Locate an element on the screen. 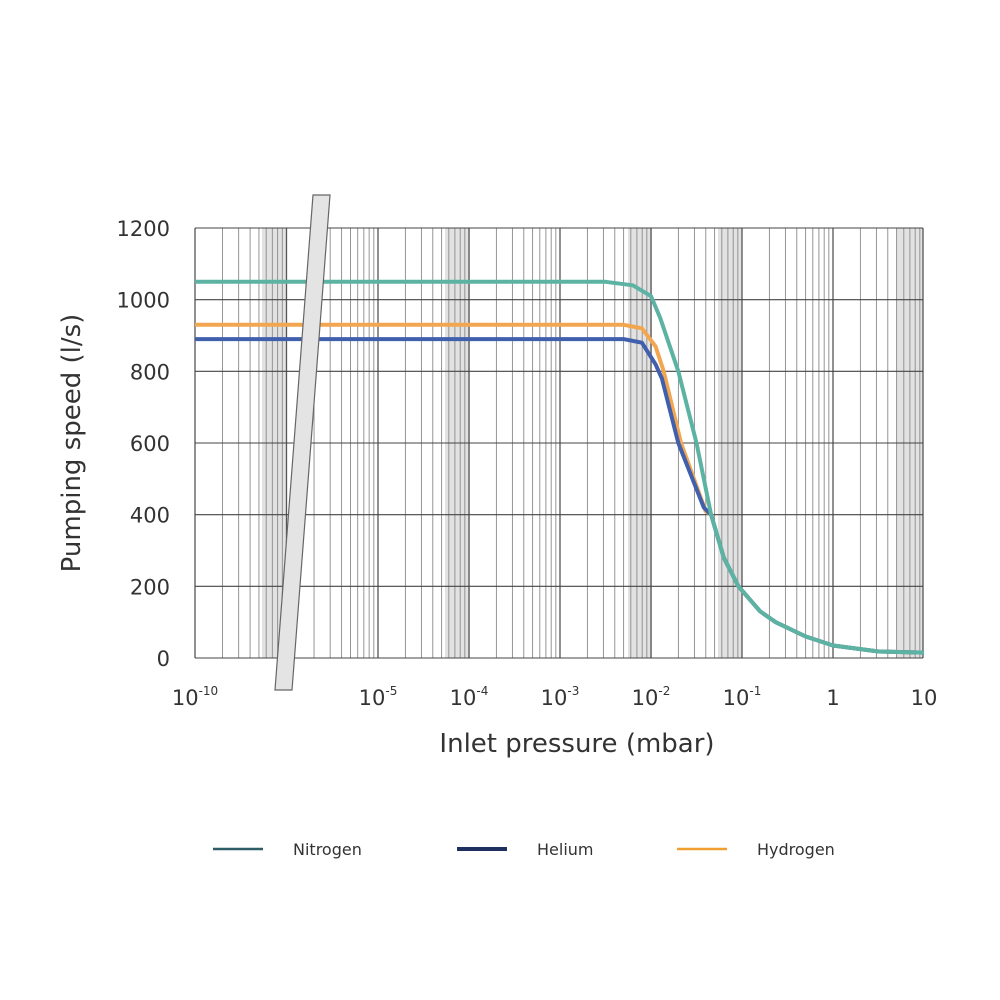 This screenshot has width=1000, height=1000. x-tick-label: 10 is located at coordinates (924, 698).